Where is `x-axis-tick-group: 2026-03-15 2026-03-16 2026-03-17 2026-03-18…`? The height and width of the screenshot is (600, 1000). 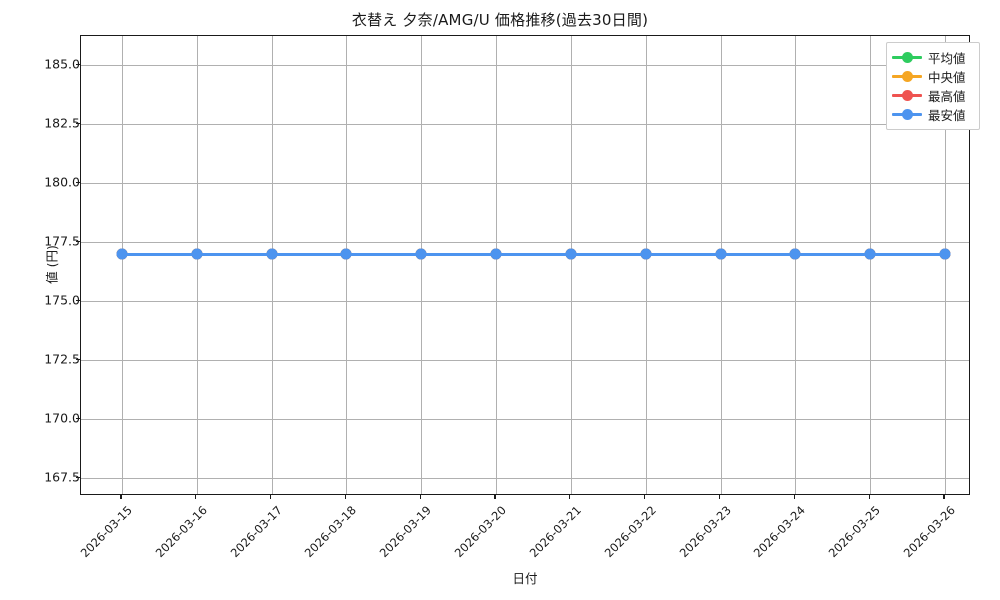
x-axis-tick-group: 2026-03-15 2026-03-16 2026-03-17 2026-03-18… is located at coordinates (524, 542).